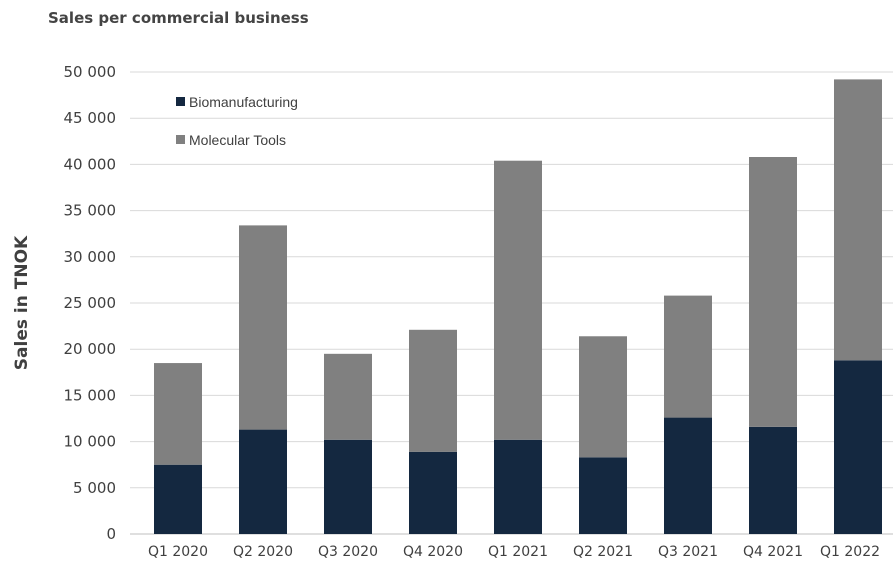  What do you see at coordinates (90, 395) in the screenshot?
I see `y-tick-label: 15 000` at bounding box center [90, 395].